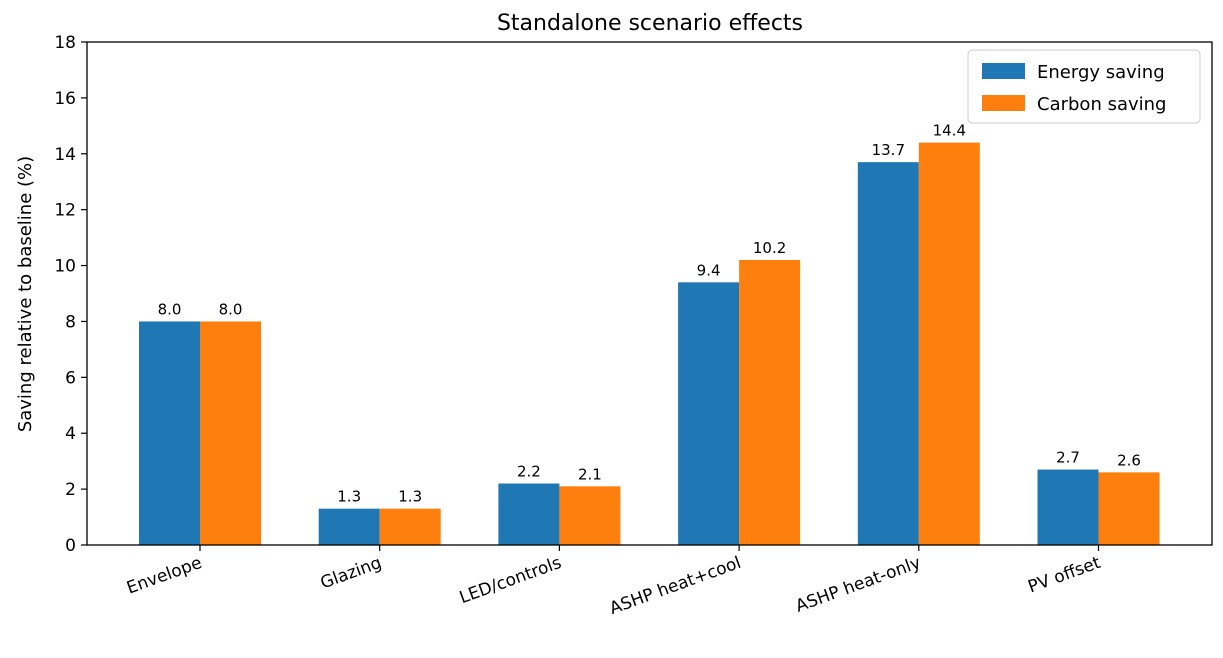  Describe the element at coordinates (70, 546) in the screenshot. I see `y-tick-label: 0` at that location.